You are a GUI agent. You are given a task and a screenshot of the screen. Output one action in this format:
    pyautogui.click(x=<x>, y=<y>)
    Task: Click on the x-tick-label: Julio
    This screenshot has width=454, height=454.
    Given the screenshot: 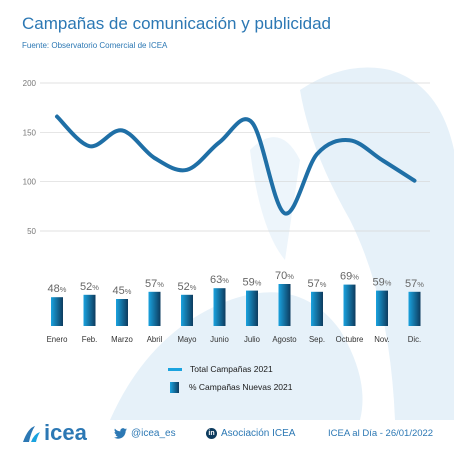 What is the action you would take?
    pyautogui.click(x=252, y=339)
    